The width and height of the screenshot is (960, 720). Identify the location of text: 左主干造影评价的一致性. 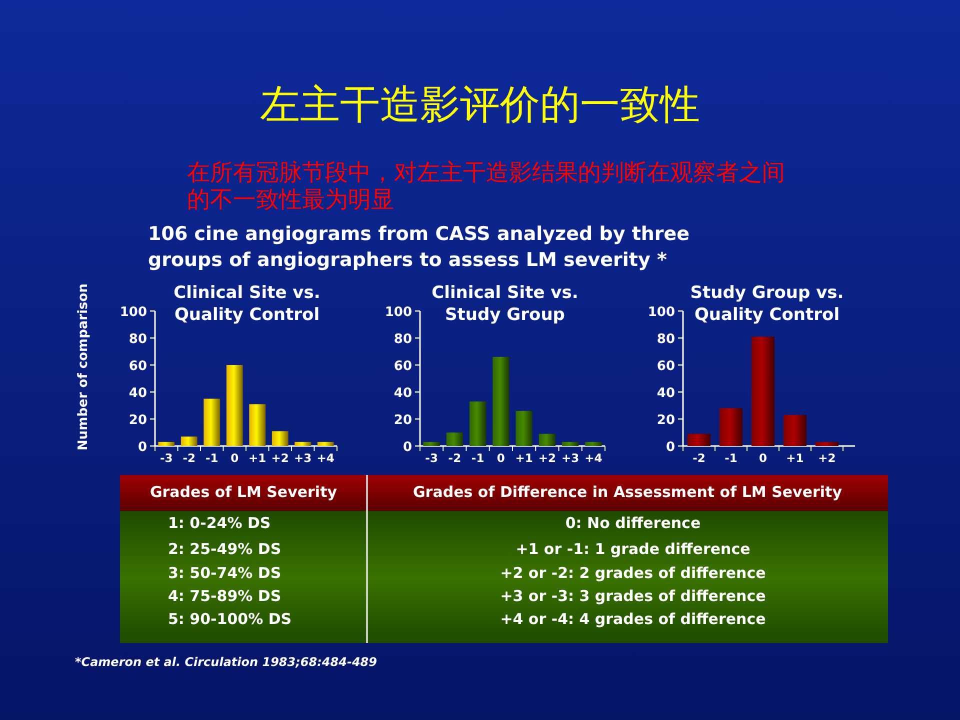
(480, 105).